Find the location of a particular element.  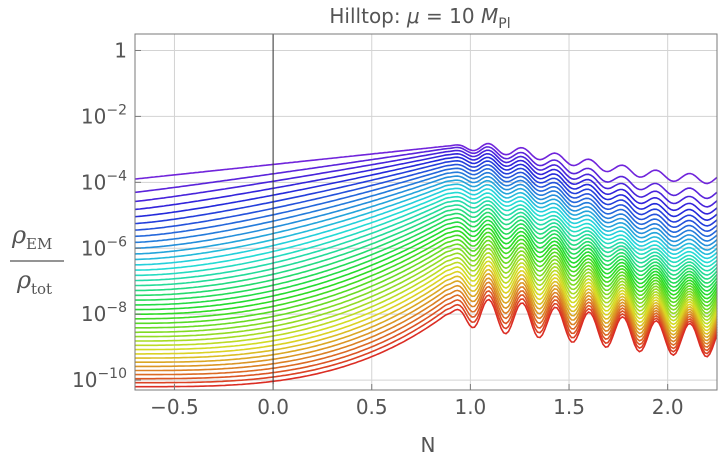

y-tick-labels: 1 10⁻² 10⁻⁴ 10⁻⁶ 10⁻⁸ 10⁻¹⁰ is located at coordinates (106, 215).